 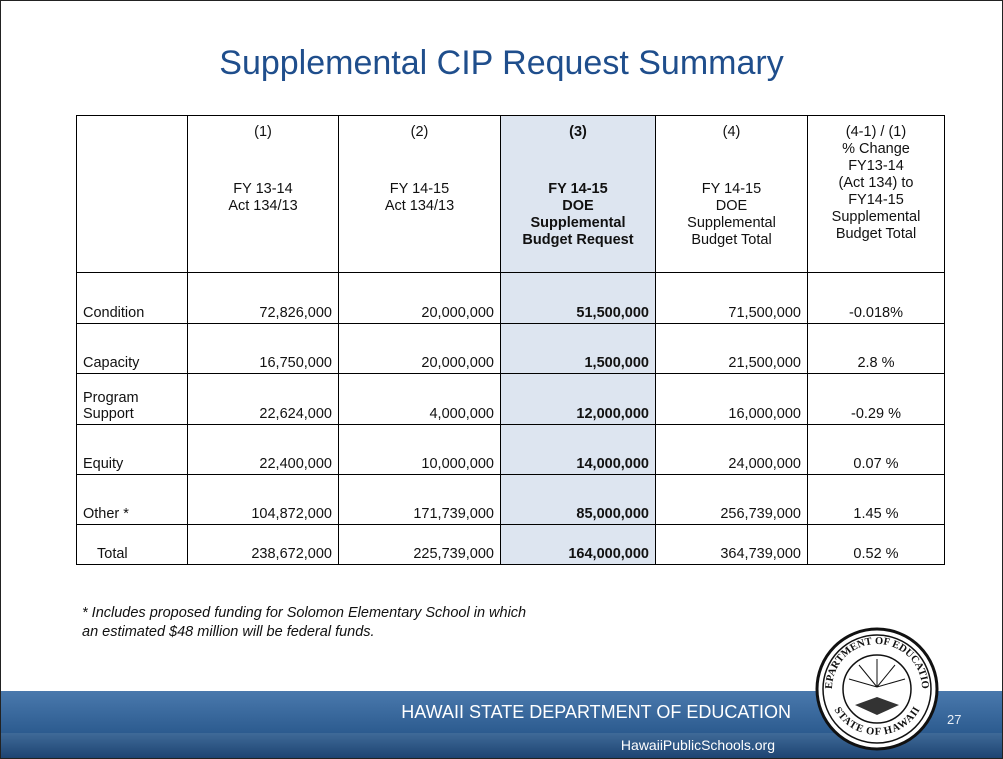 What do you see at coordinates (731, 399) in the screenshot?
I see `value-cell: 16,000,000` at bounding box center [731, 399].